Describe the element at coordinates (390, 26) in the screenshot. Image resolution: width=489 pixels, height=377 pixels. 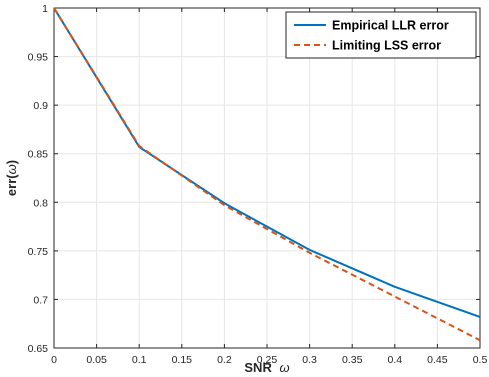
I see `legend-label-empirical: Empirical LLR error` at that location.